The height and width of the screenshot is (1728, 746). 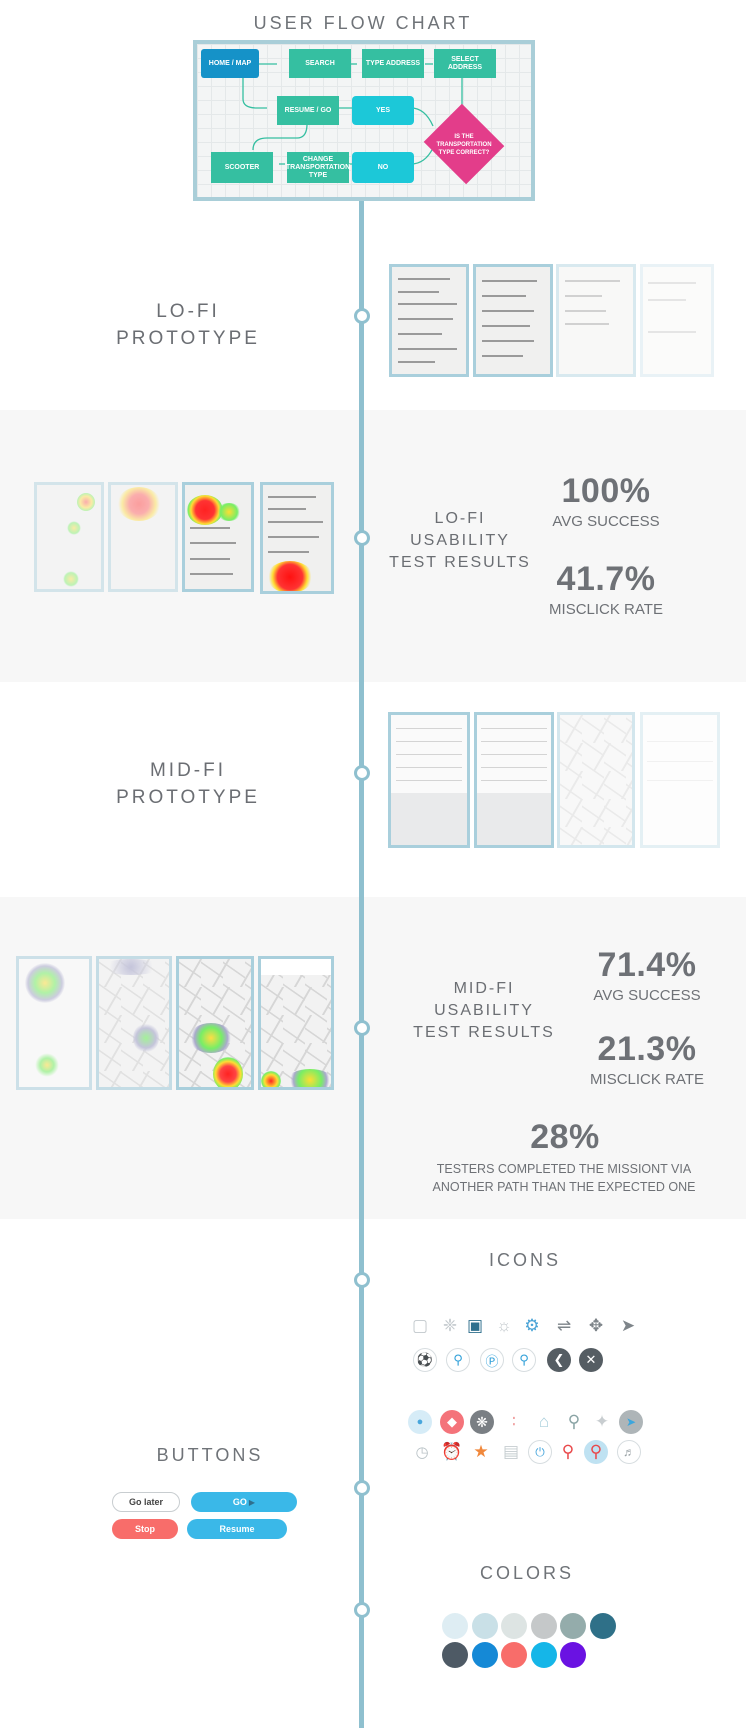 What do you see at coordinates (606, 501) in the screenshot?
I see `lofi-stat-success: 100% AVG SUCCESS` at bounding box center [606, 501].